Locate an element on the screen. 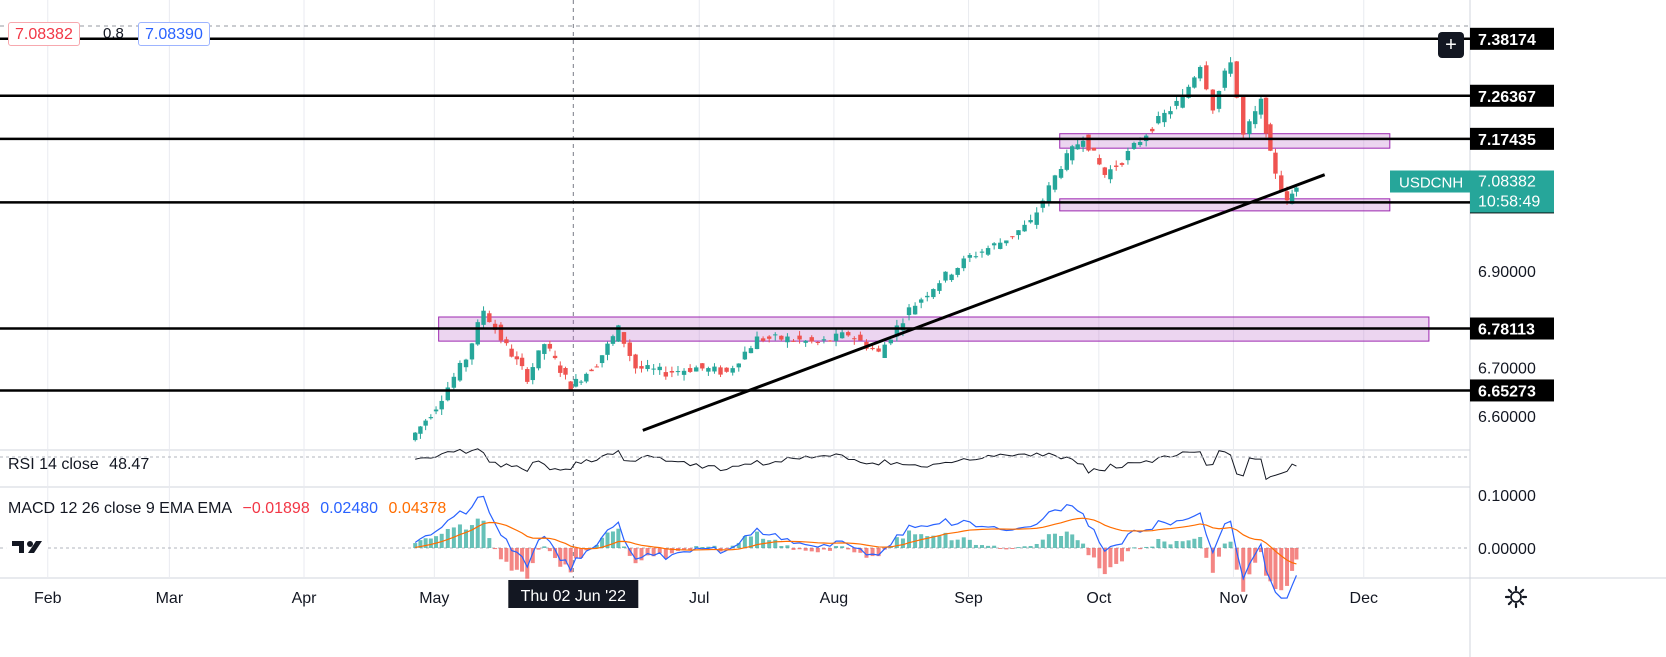  macd-axis-label: 0.10000 is located at coordinates (1507, 496).